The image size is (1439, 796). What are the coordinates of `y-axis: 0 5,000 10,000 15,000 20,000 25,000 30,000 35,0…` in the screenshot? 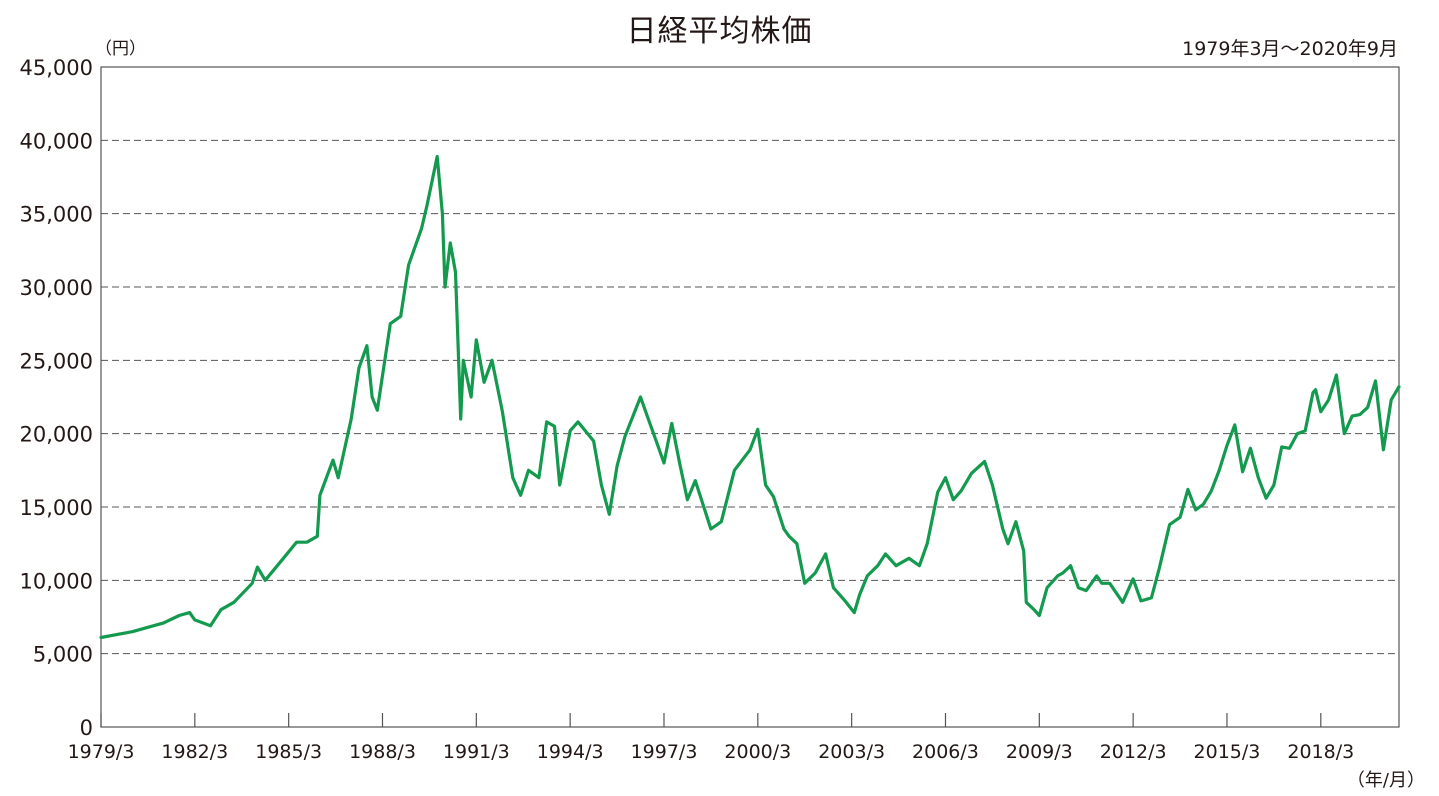 It's located at (56, 398).